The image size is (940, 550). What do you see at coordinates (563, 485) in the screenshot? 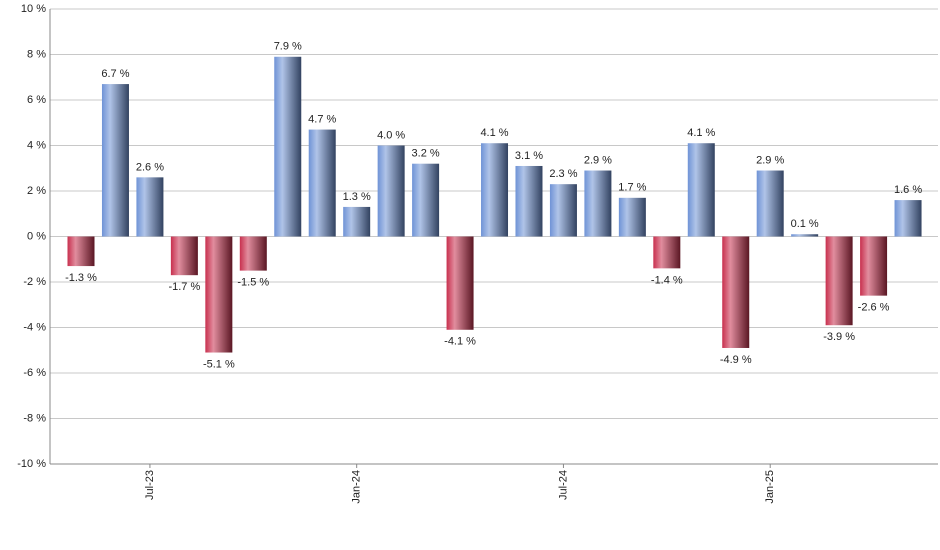
I see `x-tick-label: Jul-24` at bounding box center [563, 485].